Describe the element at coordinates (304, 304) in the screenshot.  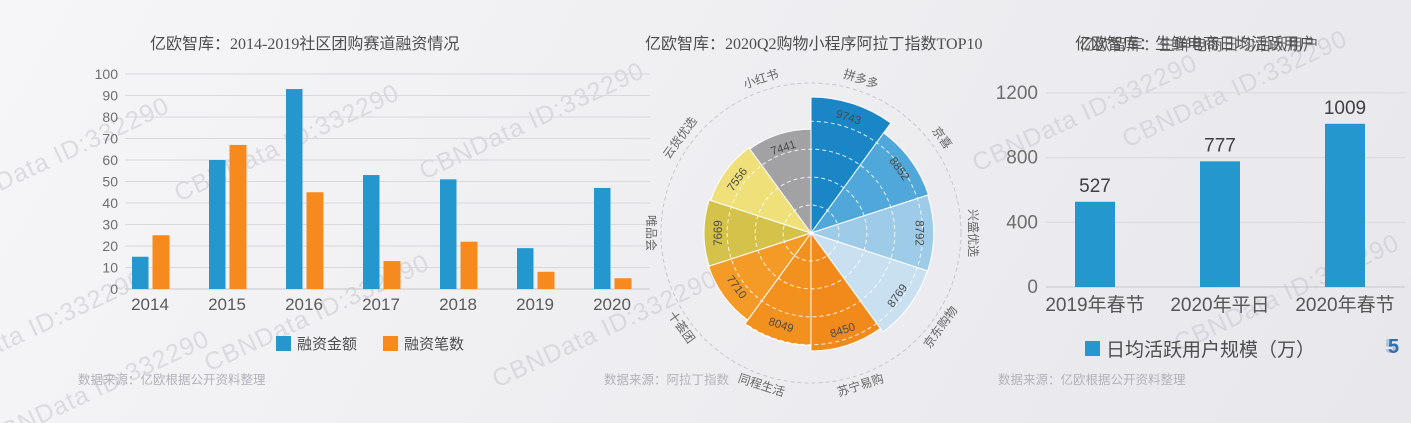
I see `x-tick-label: 2016` at that location.